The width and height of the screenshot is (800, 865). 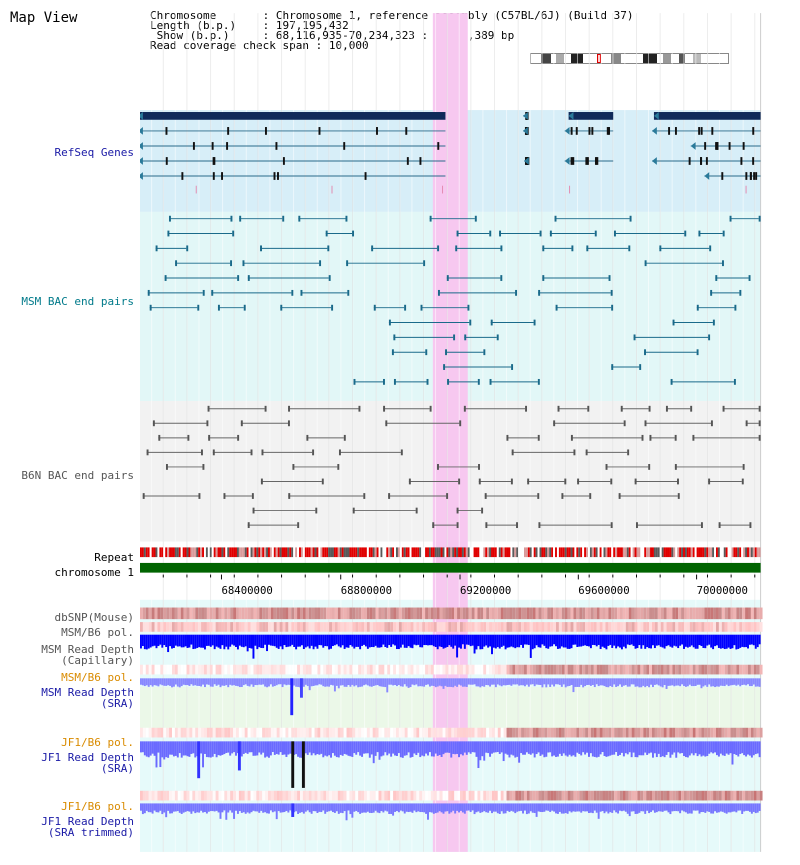 I want to click on track-label-jf1-b6-pol-2: JF1/B6 pol., so click(x=97, y=806).